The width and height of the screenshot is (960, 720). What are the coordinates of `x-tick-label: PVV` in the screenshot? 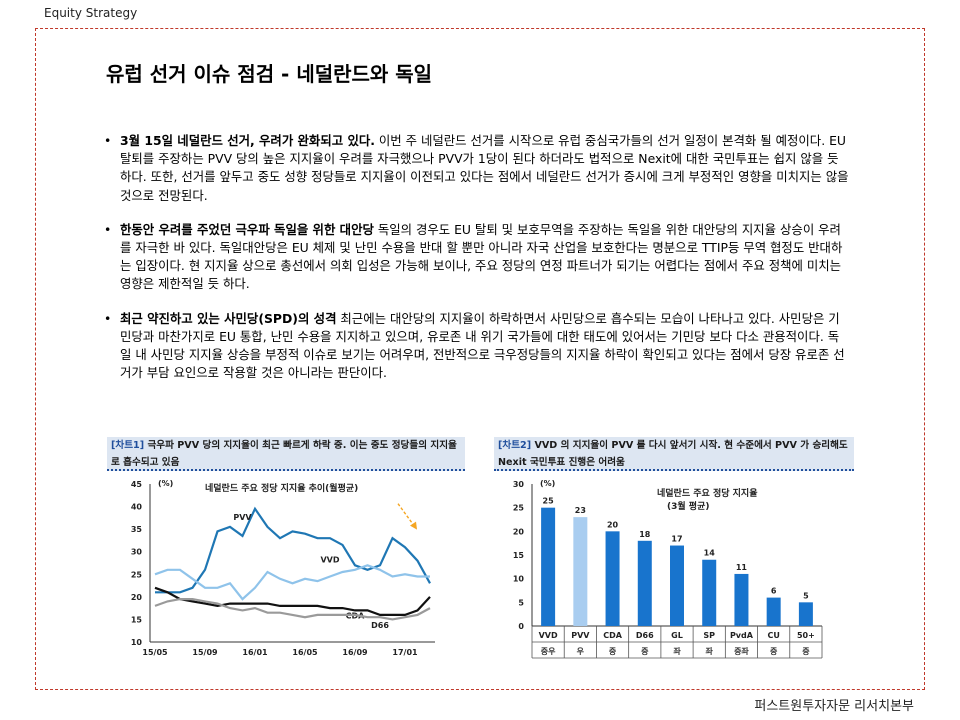 It's located at (580, 635).